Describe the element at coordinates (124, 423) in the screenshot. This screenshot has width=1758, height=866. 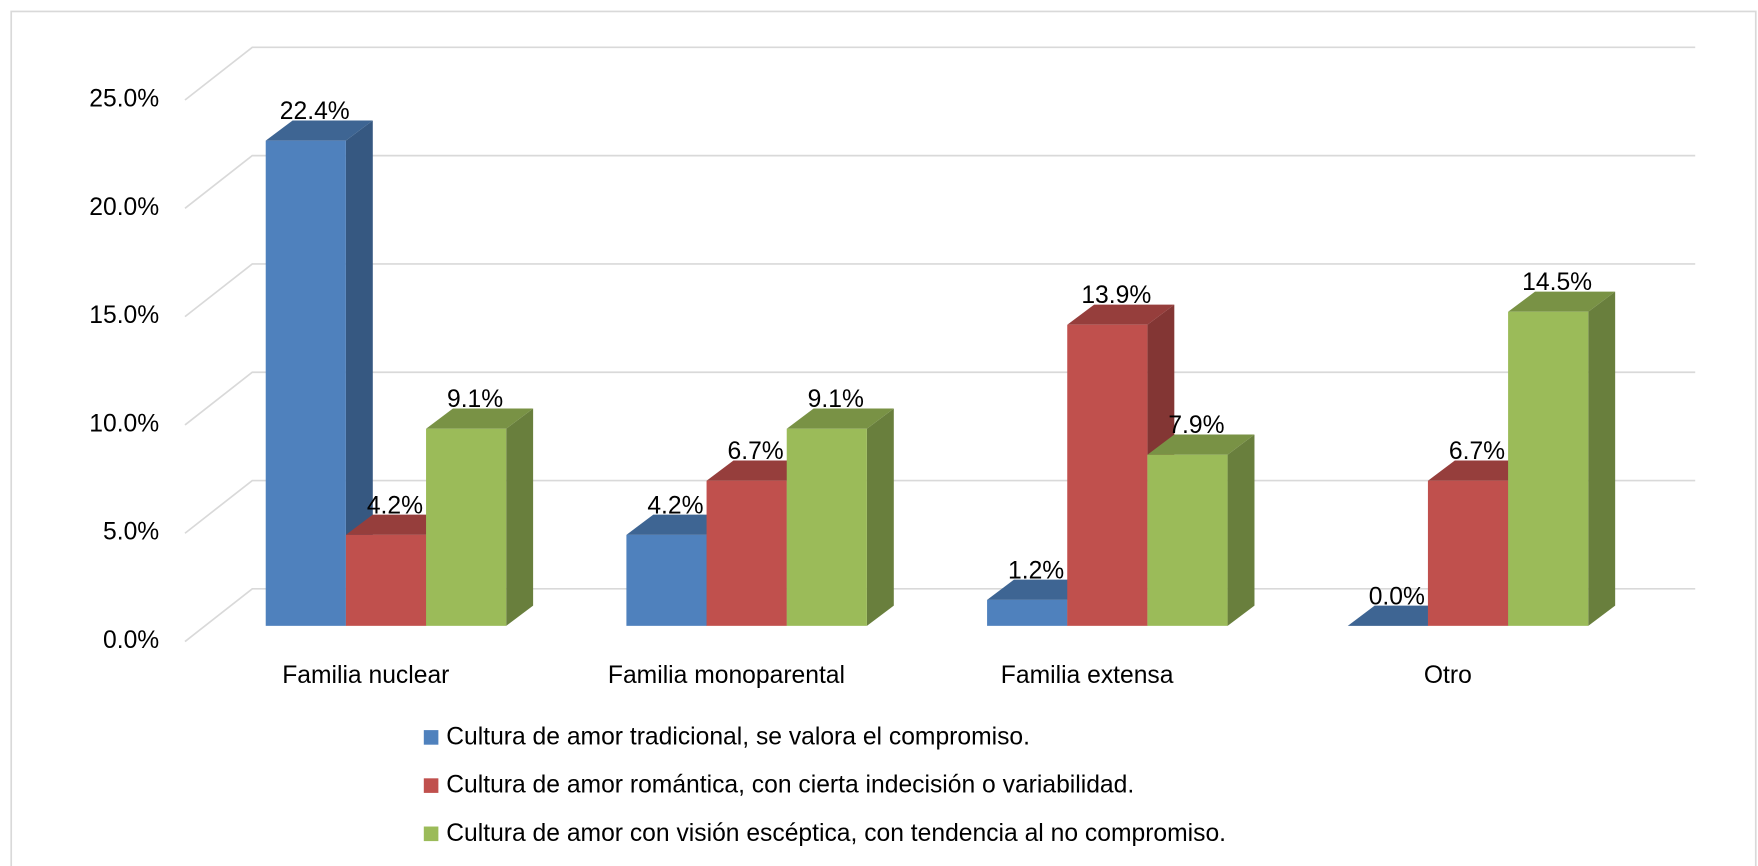
I see `y-tick-label: 10.0%` at that location.